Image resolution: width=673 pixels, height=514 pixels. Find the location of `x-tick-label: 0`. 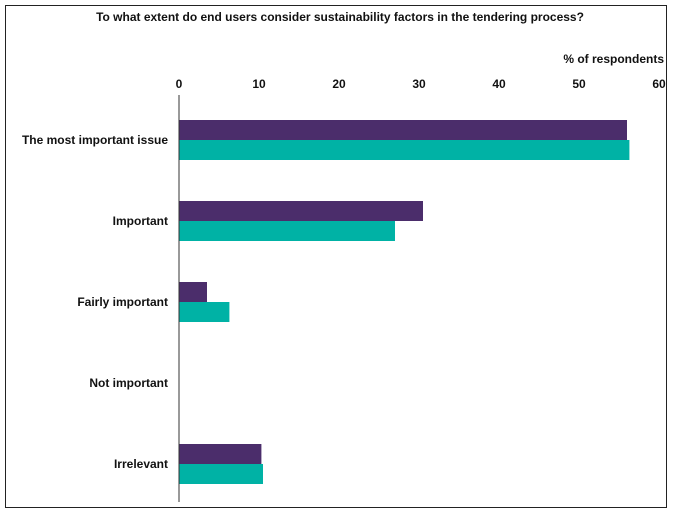

x-tick-label: 0 is located at coordinates (179, 84).